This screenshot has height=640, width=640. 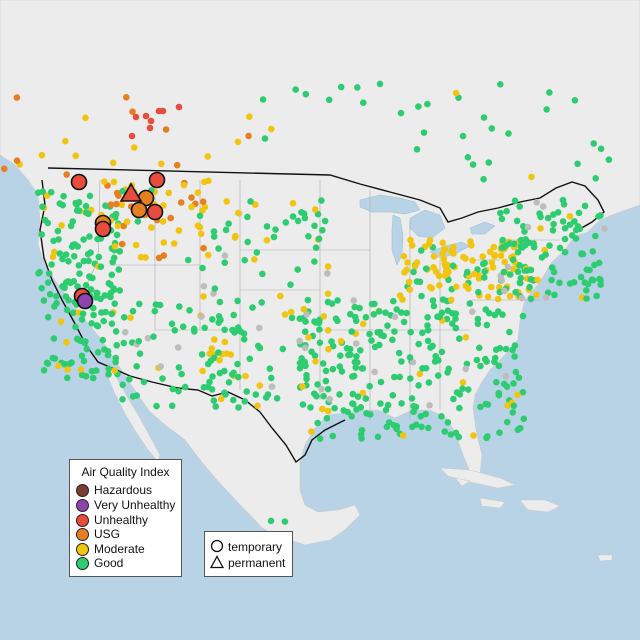 What do you see at coordinates (526, 514) in the screenshot?
I see `caribbean-islands` at bounding box center [526, 514].